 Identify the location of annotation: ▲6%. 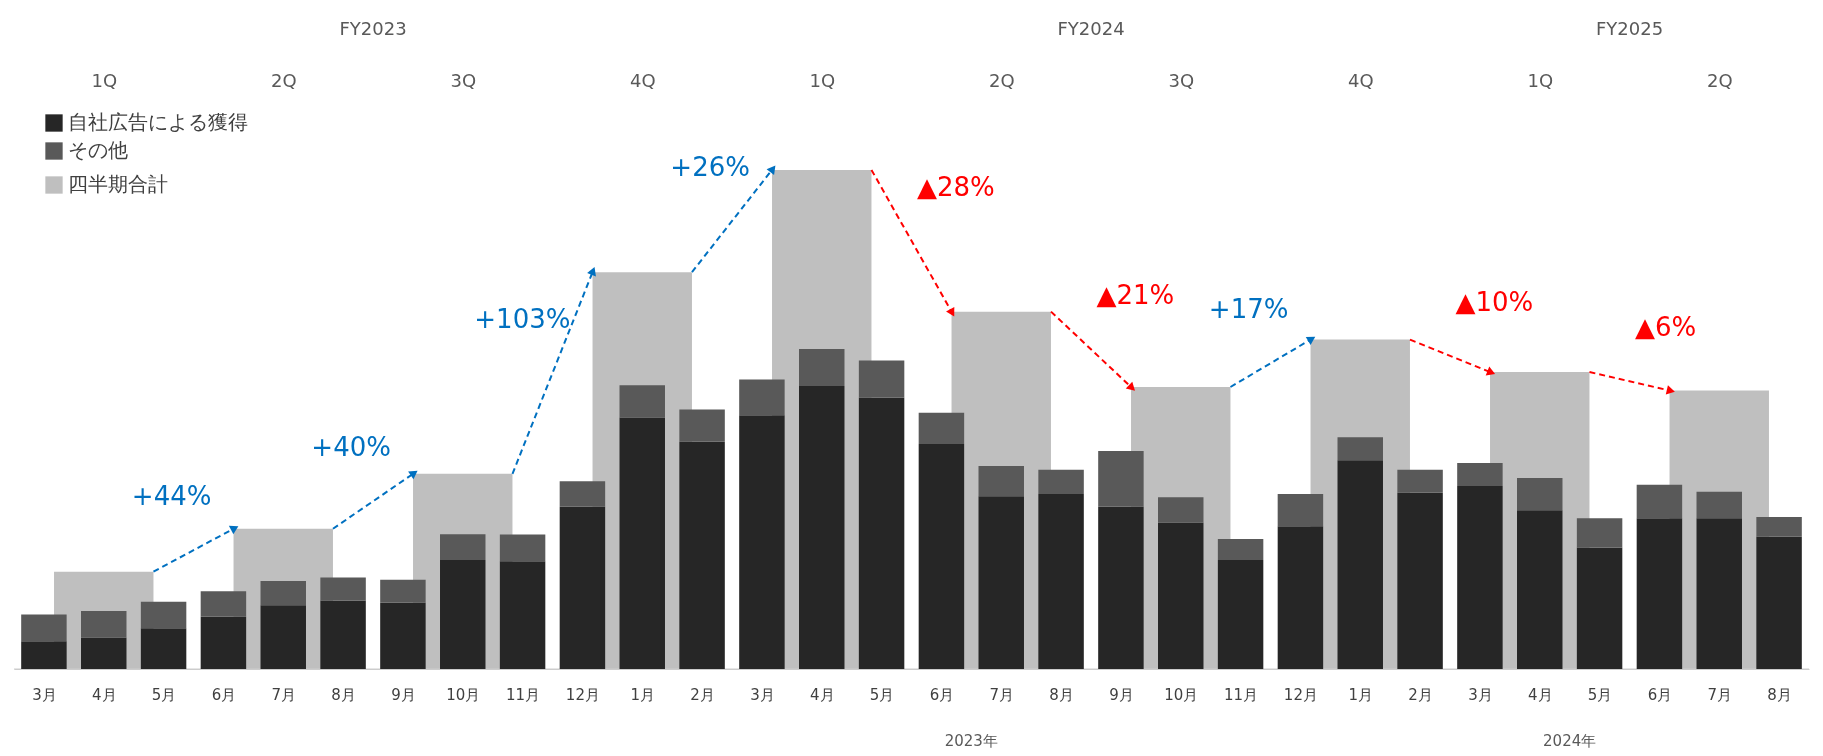
(1665, 327).